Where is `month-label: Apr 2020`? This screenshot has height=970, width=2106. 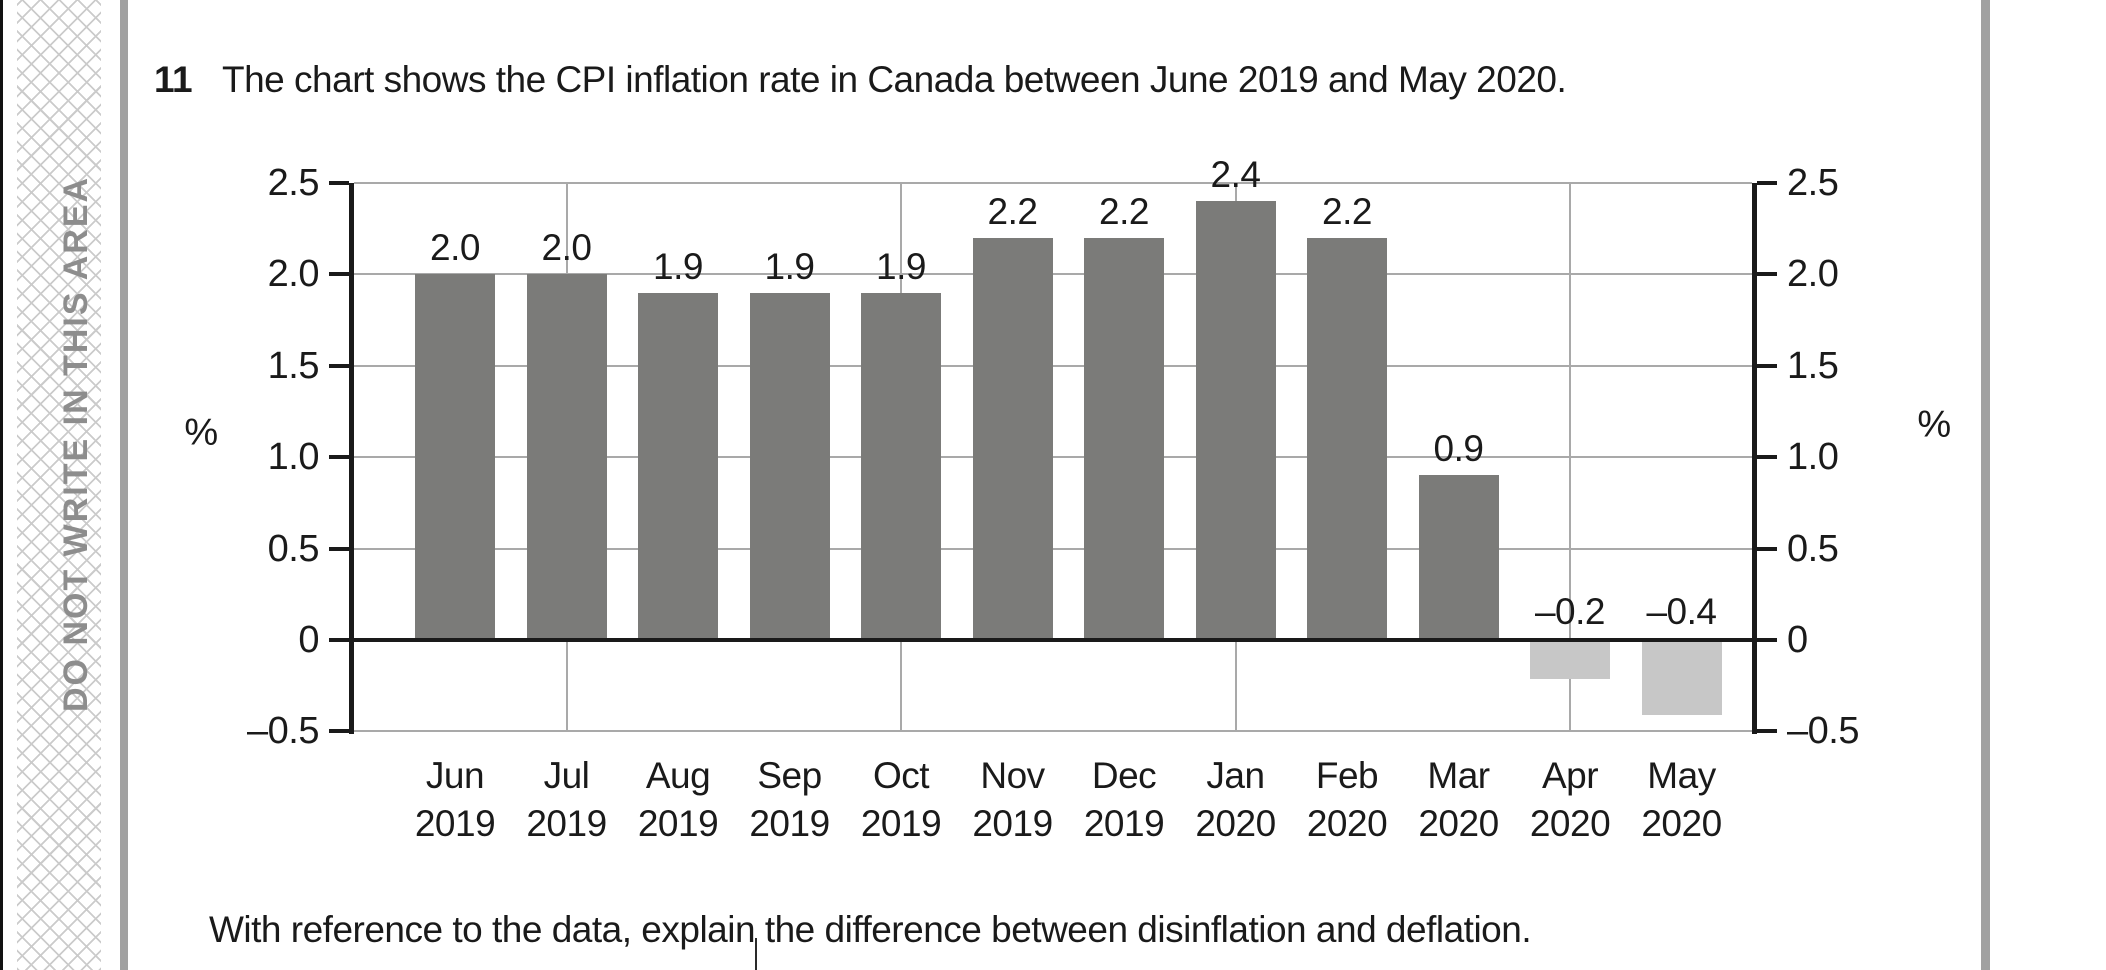
month-label: Apr 2020 is located at coordinates (1570, 800).